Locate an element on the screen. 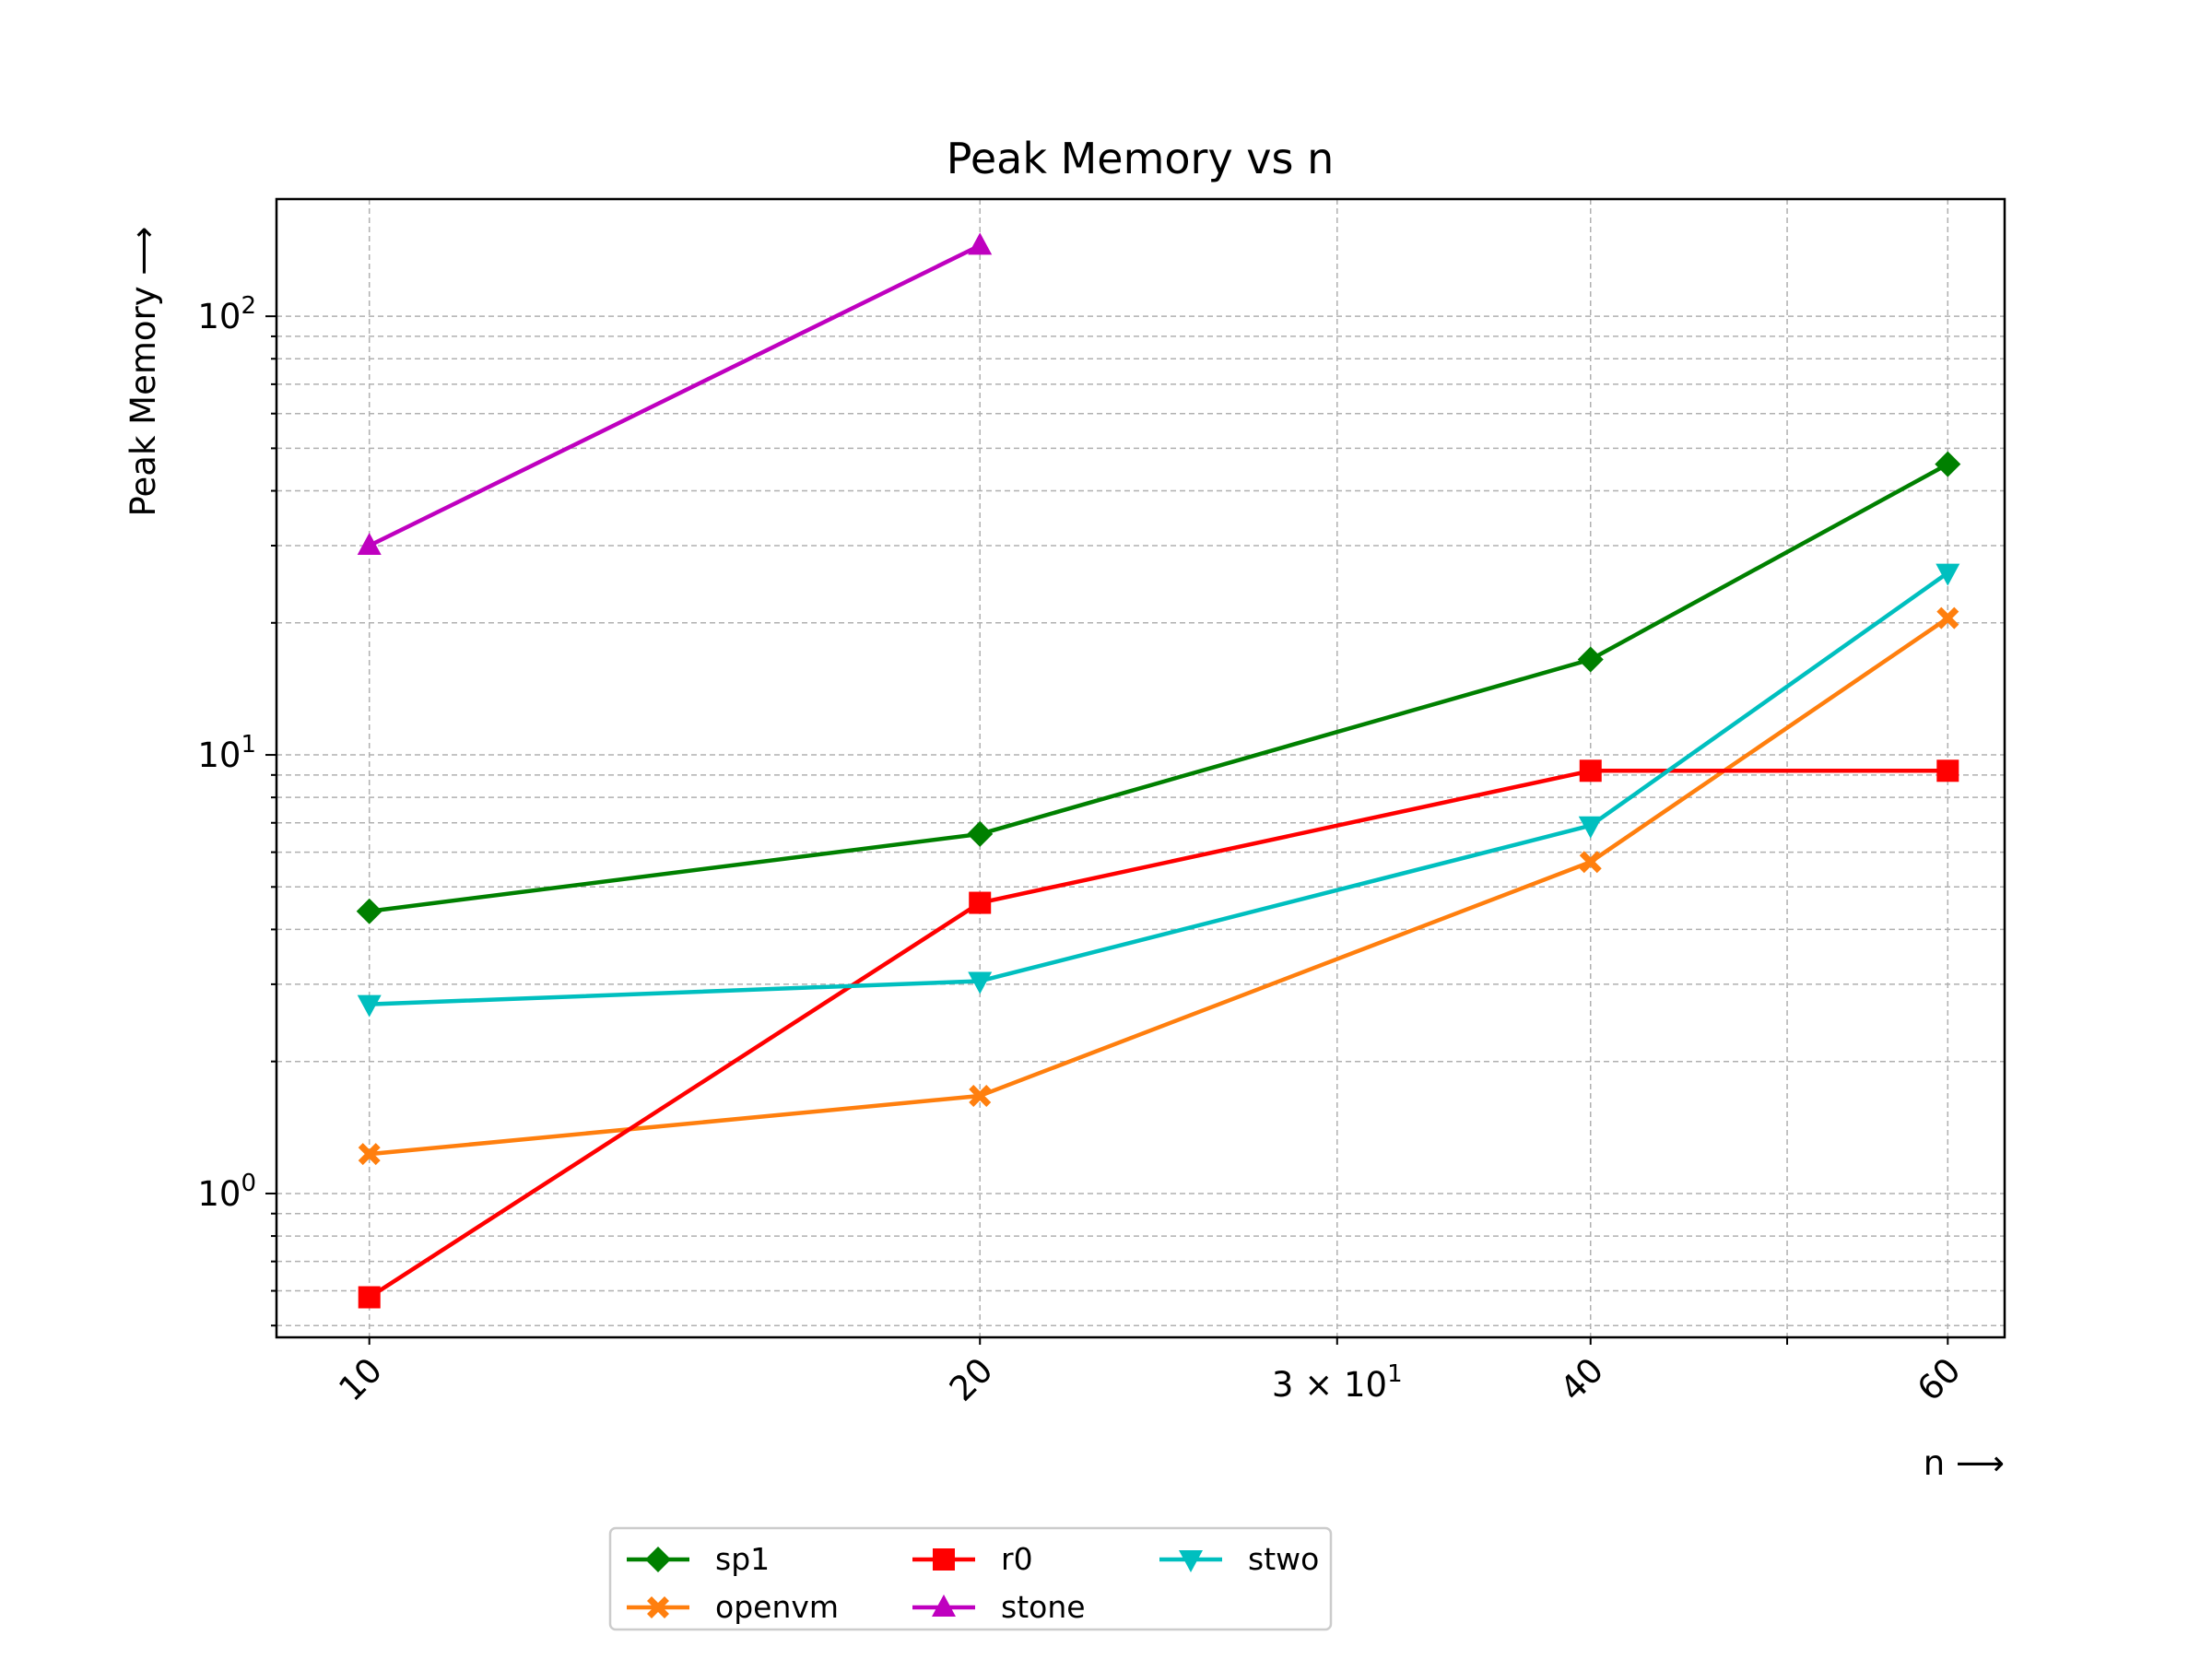 The height and width of the screenshot is (1659, 2212). x-tick-label: 20 is located at coordinates (971, 1379).